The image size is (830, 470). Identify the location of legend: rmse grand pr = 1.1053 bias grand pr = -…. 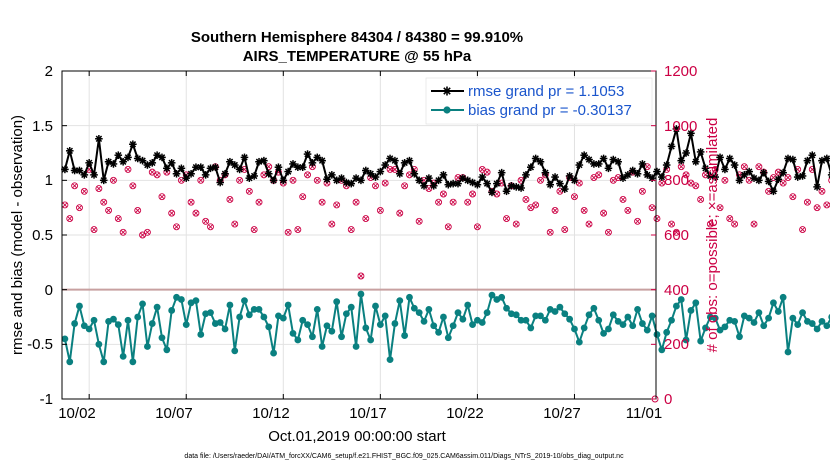
(539, 101).